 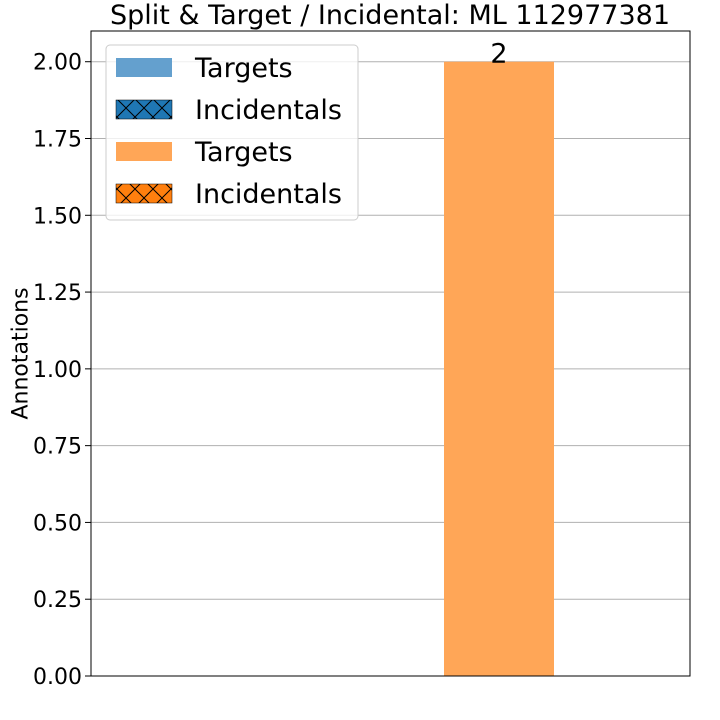 I want to click on data-labels: 2, so click(x=498, y=54).